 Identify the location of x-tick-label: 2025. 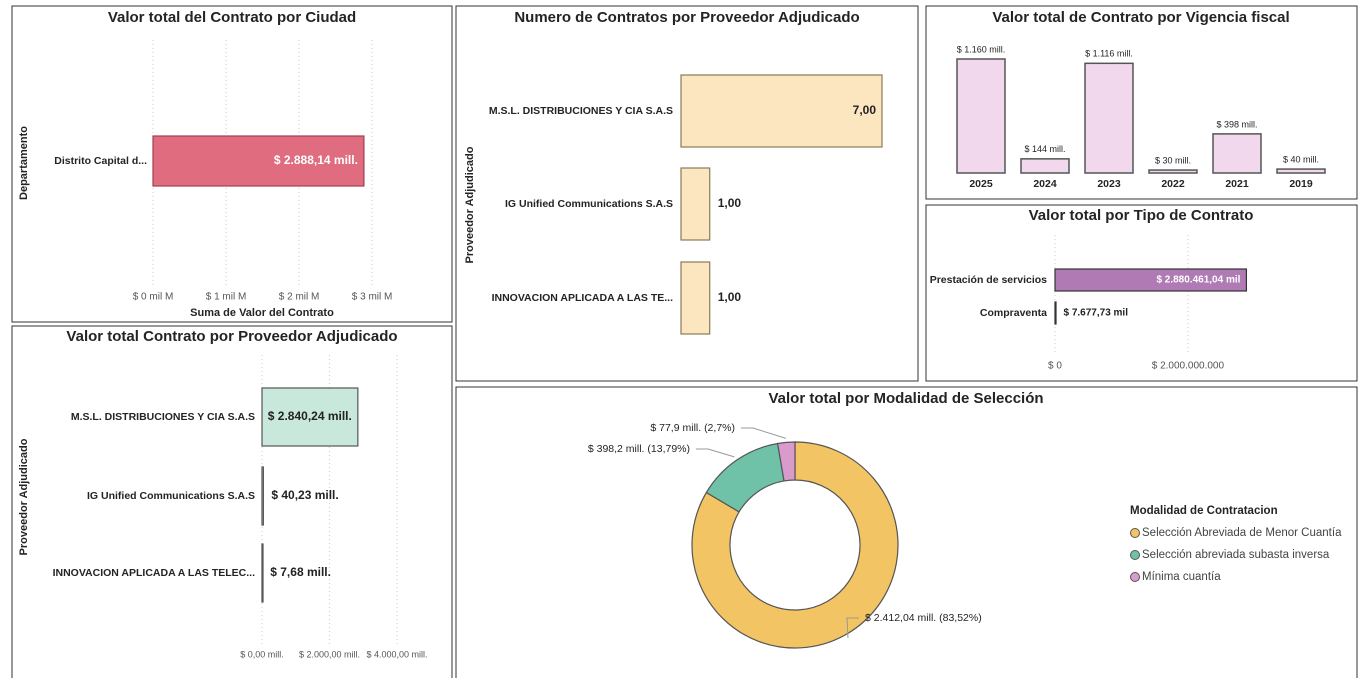
(981, 184).